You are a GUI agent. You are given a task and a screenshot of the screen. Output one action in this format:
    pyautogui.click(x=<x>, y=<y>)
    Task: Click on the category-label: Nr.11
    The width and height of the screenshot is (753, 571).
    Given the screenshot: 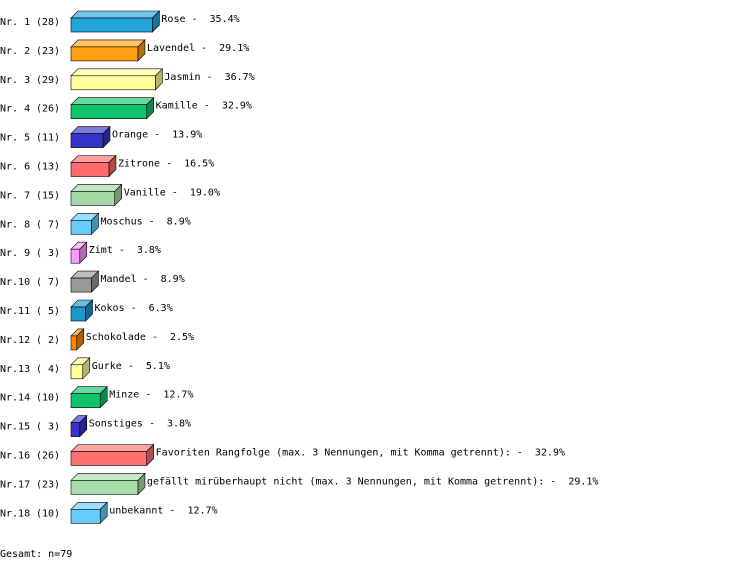 What is the action you would take?
    pyautogui.click(x=15, y=311)
    